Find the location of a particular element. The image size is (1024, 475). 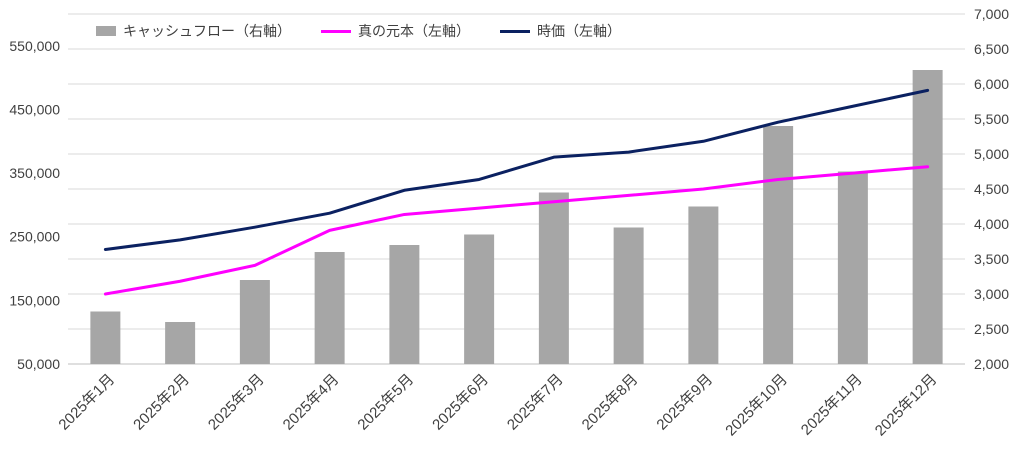

x-axis-tick-label: 2025年6月 is located at coordinates (460, 402).